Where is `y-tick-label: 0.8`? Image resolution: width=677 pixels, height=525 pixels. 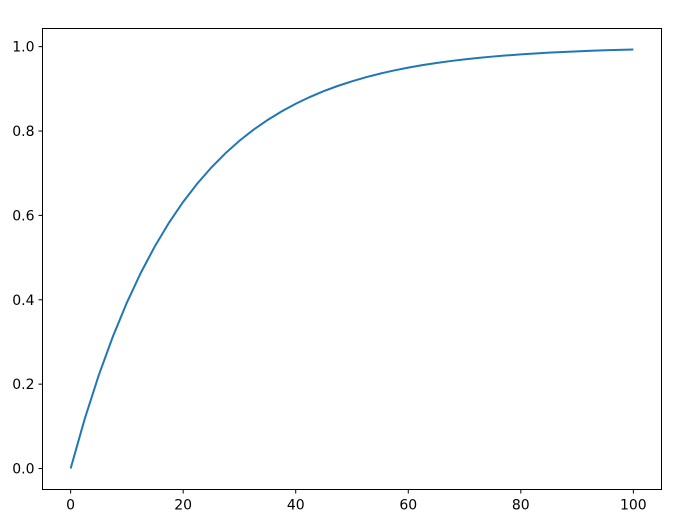 y-tick-label: 0.8 is located at coordinates (23, 132).